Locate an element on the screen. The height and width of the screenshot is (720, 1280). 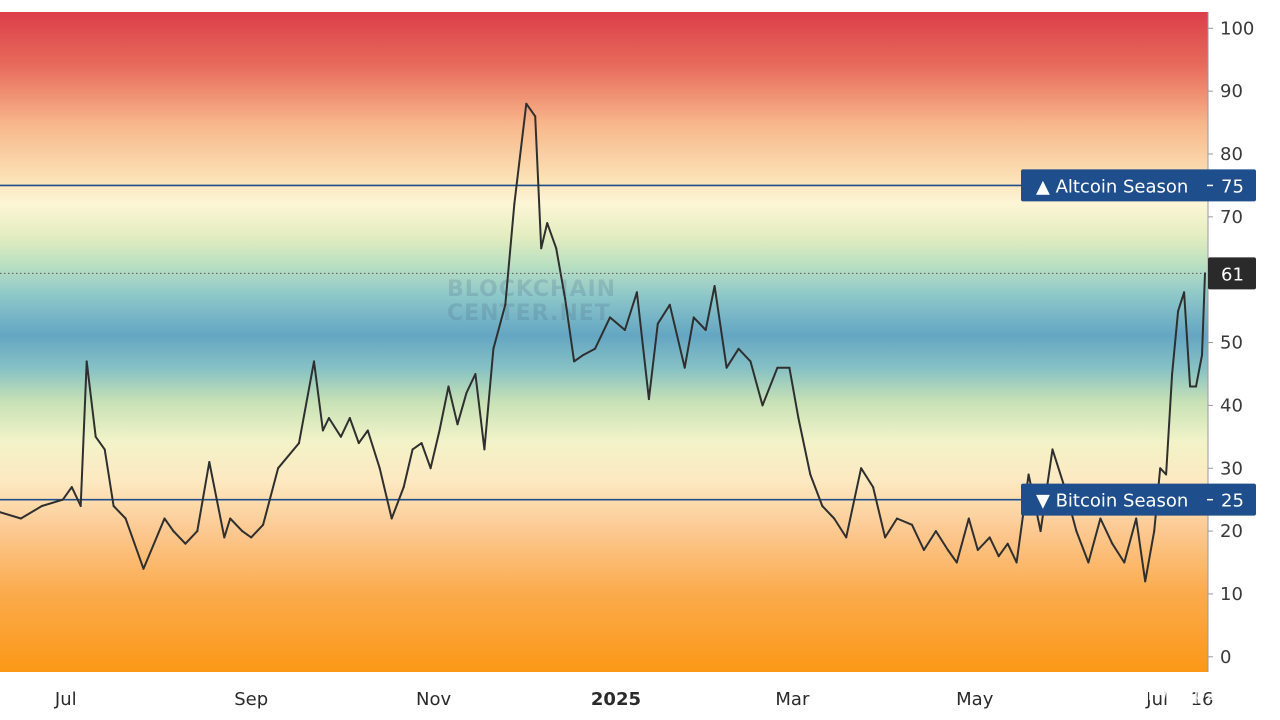
x-tick-label: Nov is located at coordinates (433, 699).